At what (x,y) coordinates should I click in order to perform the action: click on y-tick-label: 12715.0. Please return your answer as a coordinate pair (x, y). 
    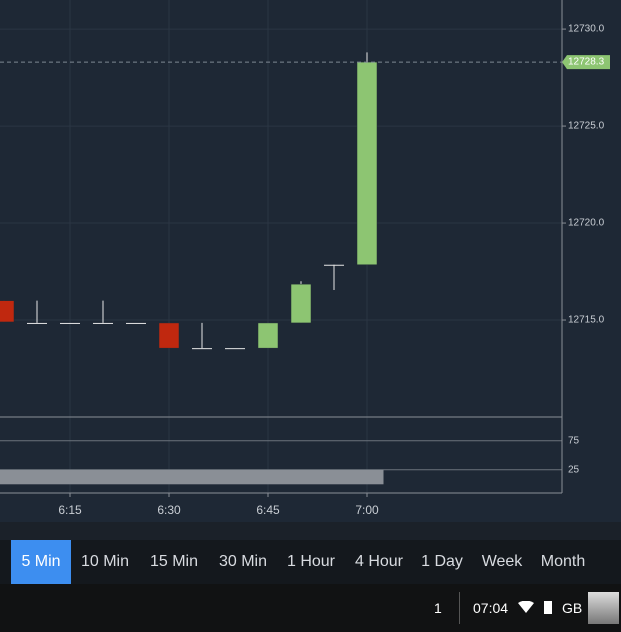
    Looking at the image, I should click on (586, 320).